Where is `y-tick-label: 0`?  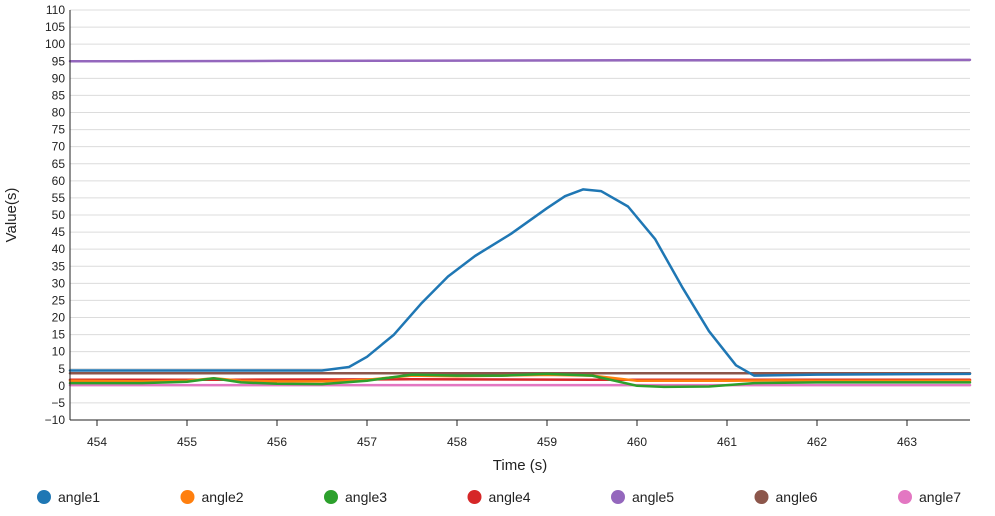 y-tick-label: 0 is located at coordinates (61, 386).